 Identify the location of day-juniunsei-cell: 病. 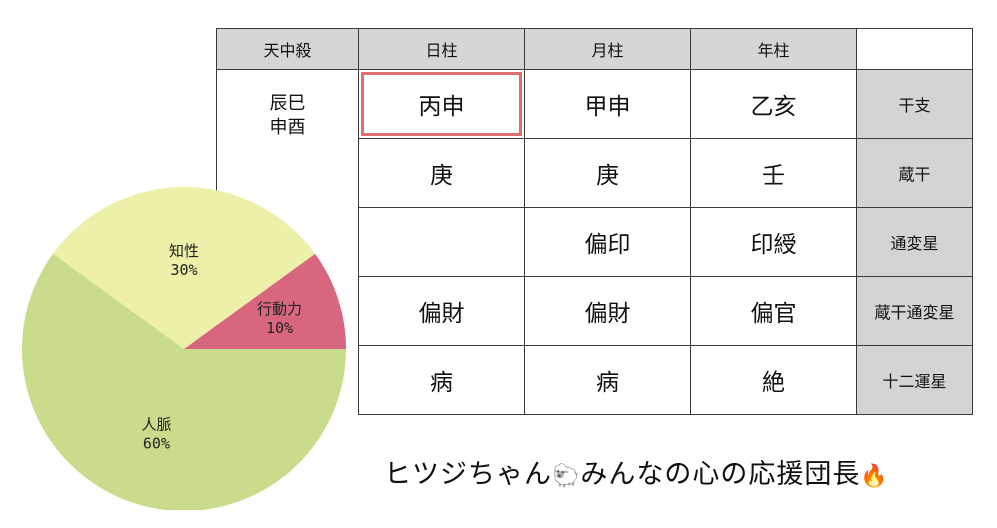
(441, 380).